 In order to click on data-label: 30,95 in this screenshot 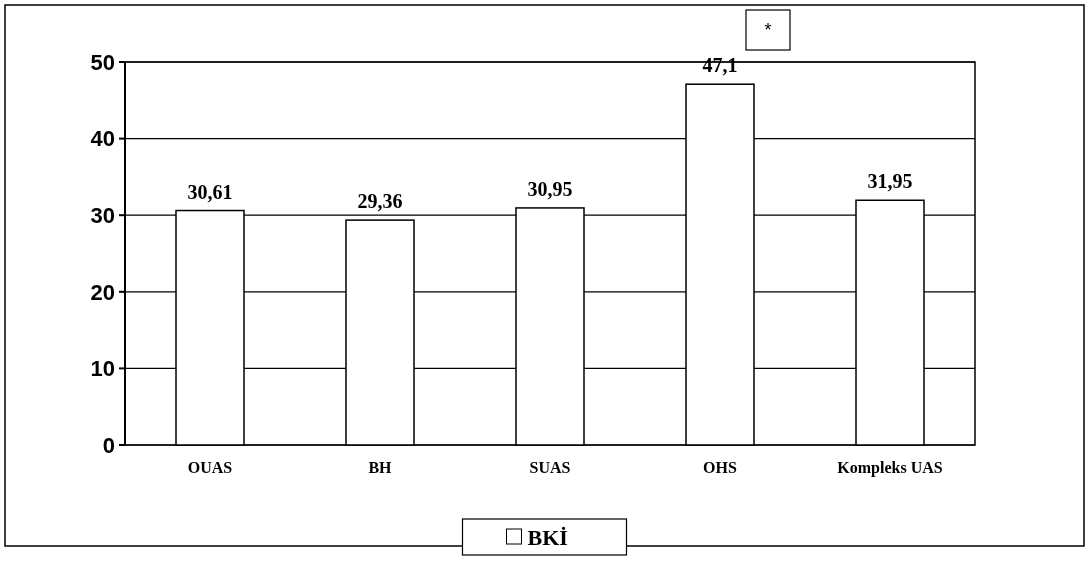, I will do `click(550, 188)`.